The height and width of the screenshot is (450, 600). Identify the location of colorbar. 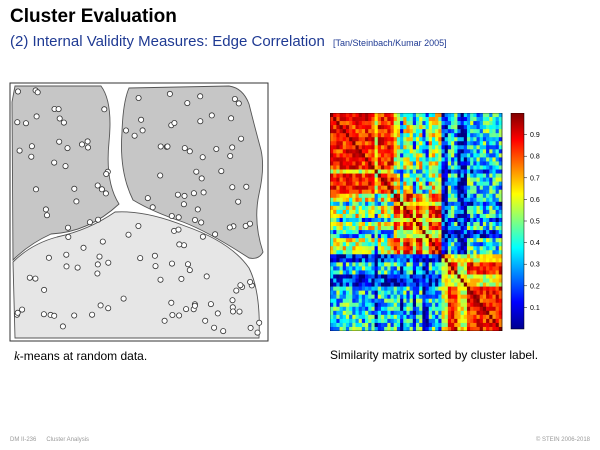
(517, 221).